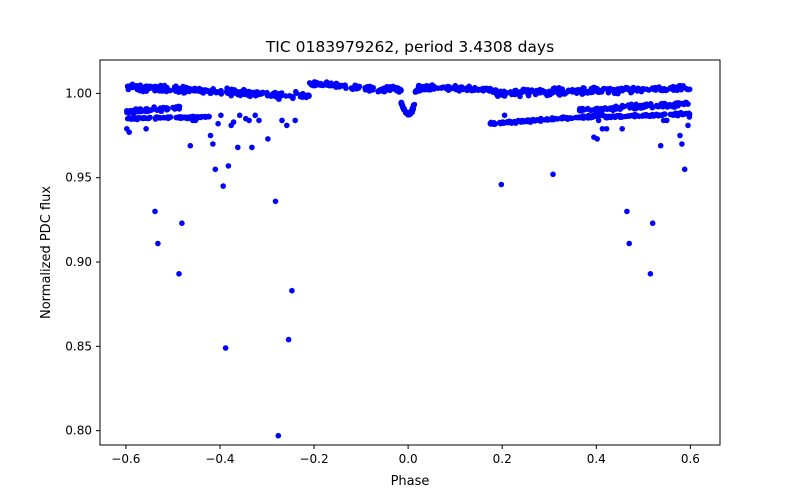 Image resolution: width=800 pixels, height=504 pixels. What do you see at coordinates (408, 459) in the screenshot?
I see `x-tick-label: 0.0` at bounding box center [408, 459].